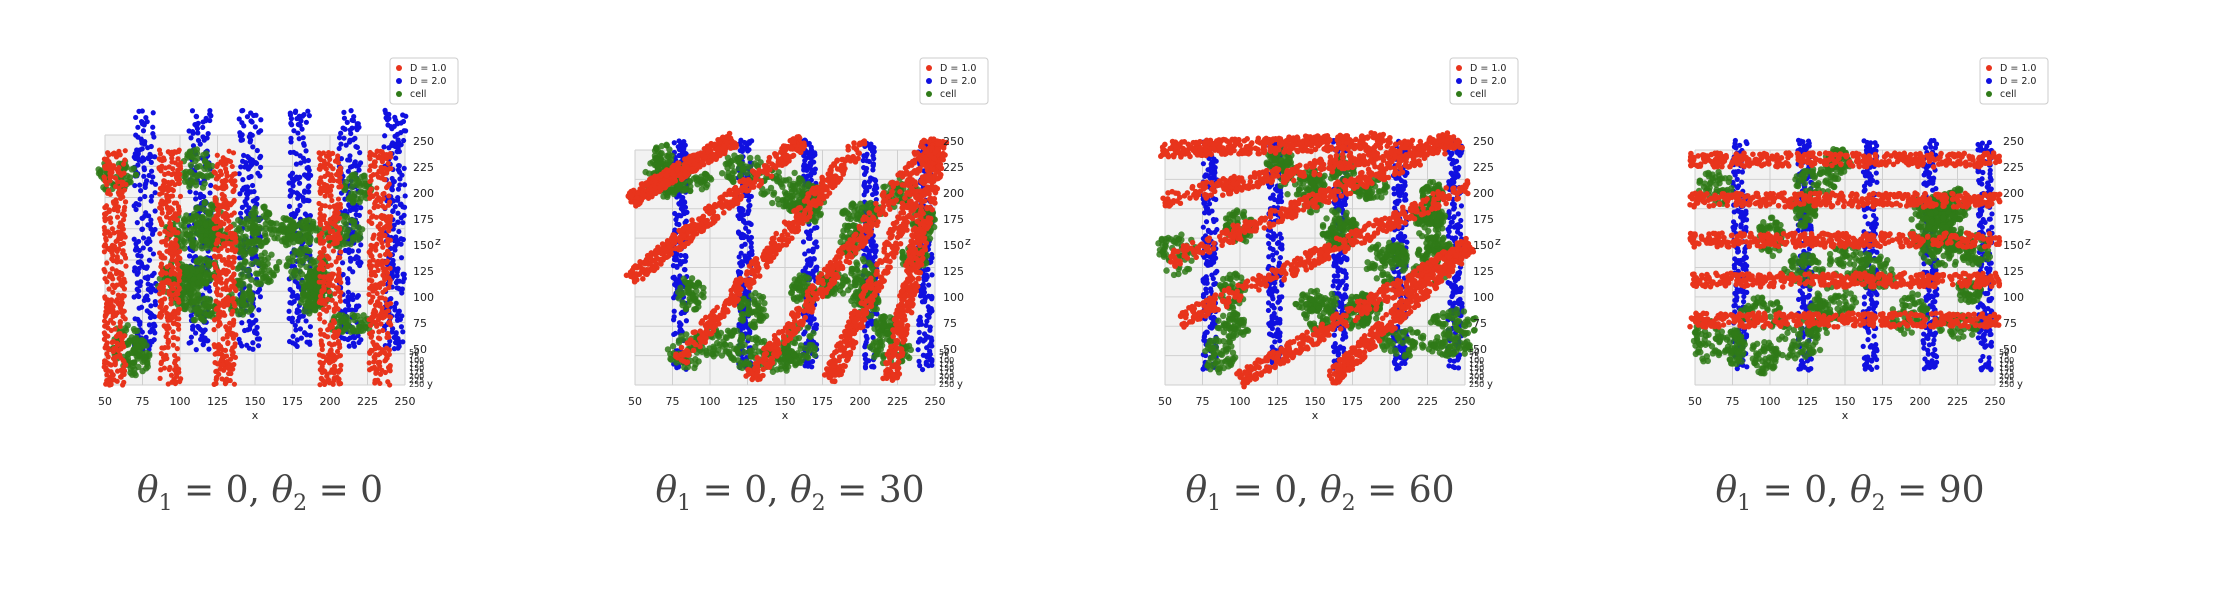  Describe the element at coordinates (420, 323) in the screenshot. I see `z-tick-label: 75` at that location.